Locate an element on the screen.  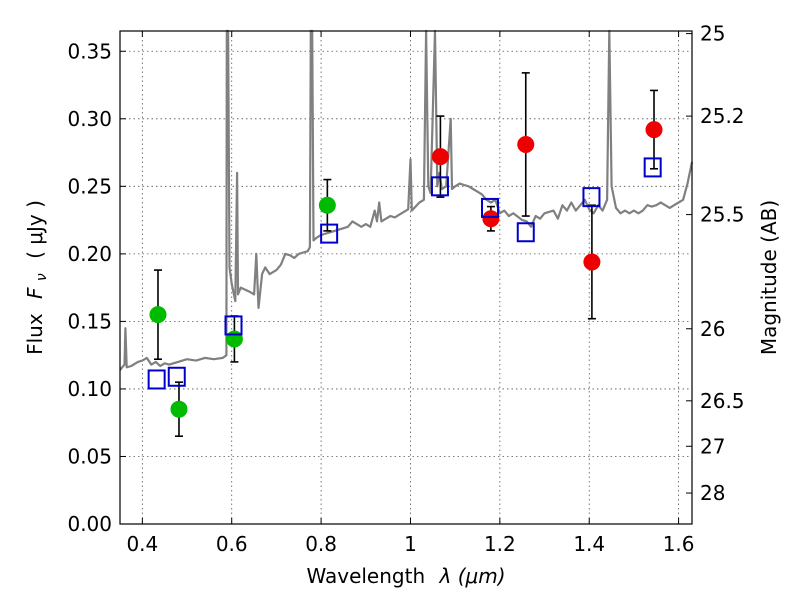
y2-tick-label: 26 is located at coordinates (712, 329).